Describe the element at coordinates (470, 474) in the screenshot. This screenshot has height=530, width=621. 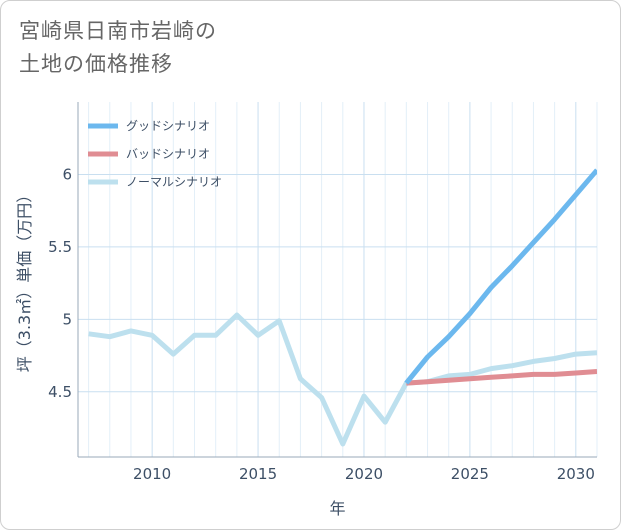
I see `x-tick-label: 2025` at that location.